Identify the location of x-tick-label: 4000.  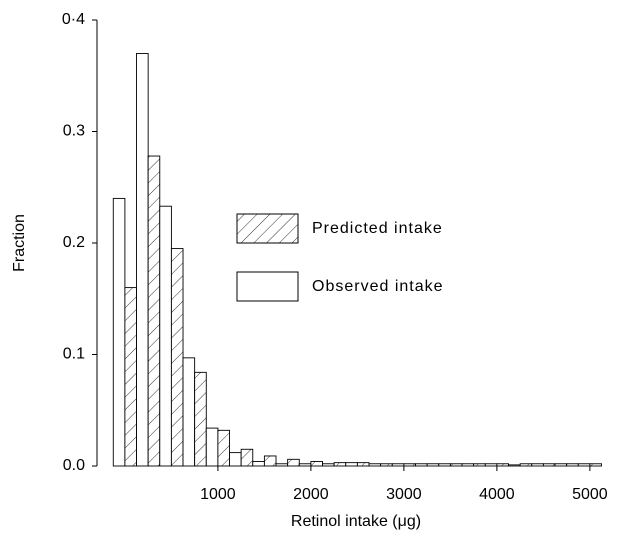
(497, 494).